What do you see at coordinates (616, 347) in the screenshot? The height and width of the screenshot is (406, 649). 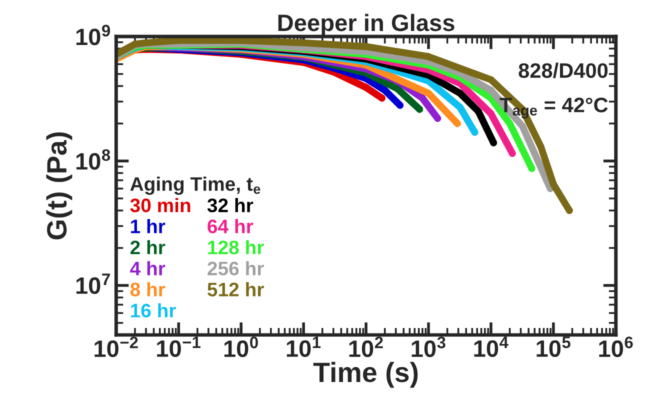 I see `x-tick-label: 10$^{6}$` at bounding box center [616, 347].